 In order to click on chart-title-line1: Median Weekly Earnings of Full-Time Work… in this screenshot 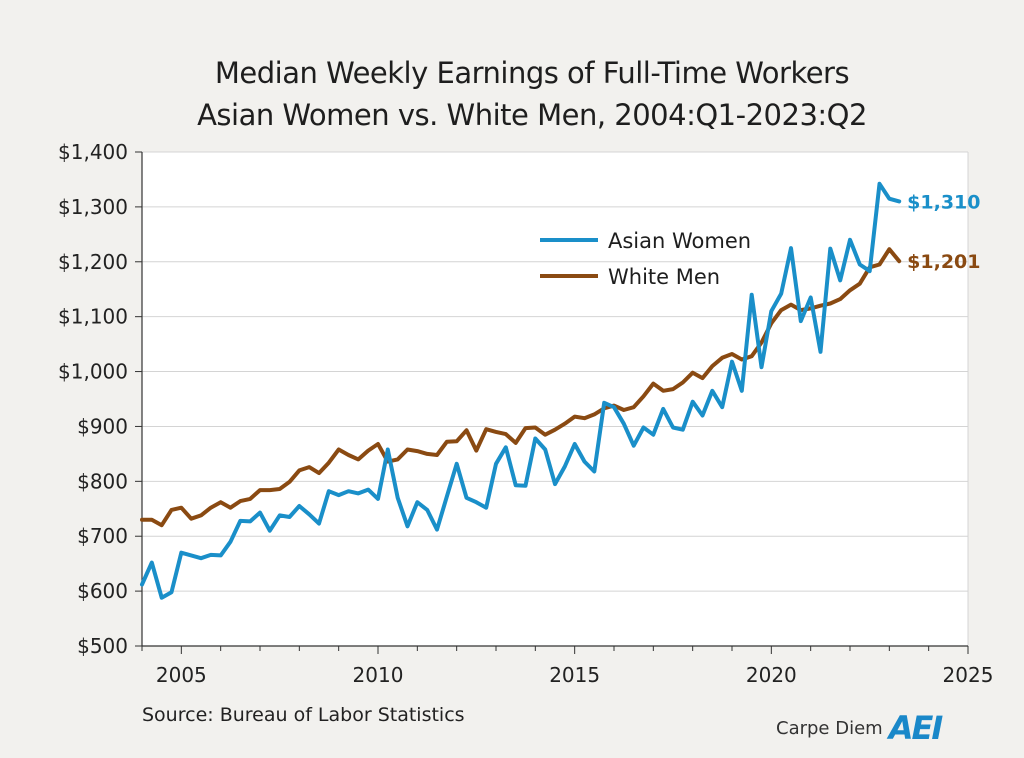, I will do `click(532, 73)`.